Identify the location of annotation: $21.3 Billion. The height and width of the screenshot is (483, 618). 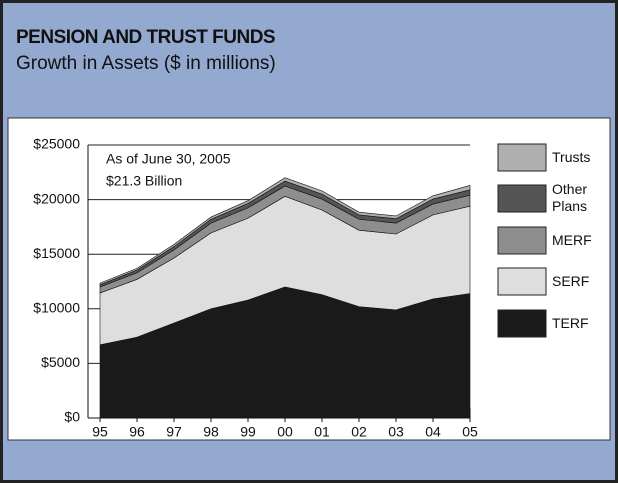
(144, 181).